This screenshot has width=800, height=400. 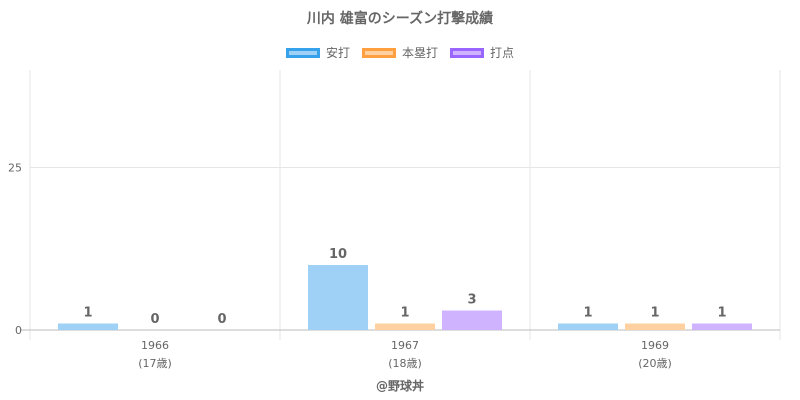 I want to click on x-tick-sublabel-1969: (20歳), so click(x=655, y=363).